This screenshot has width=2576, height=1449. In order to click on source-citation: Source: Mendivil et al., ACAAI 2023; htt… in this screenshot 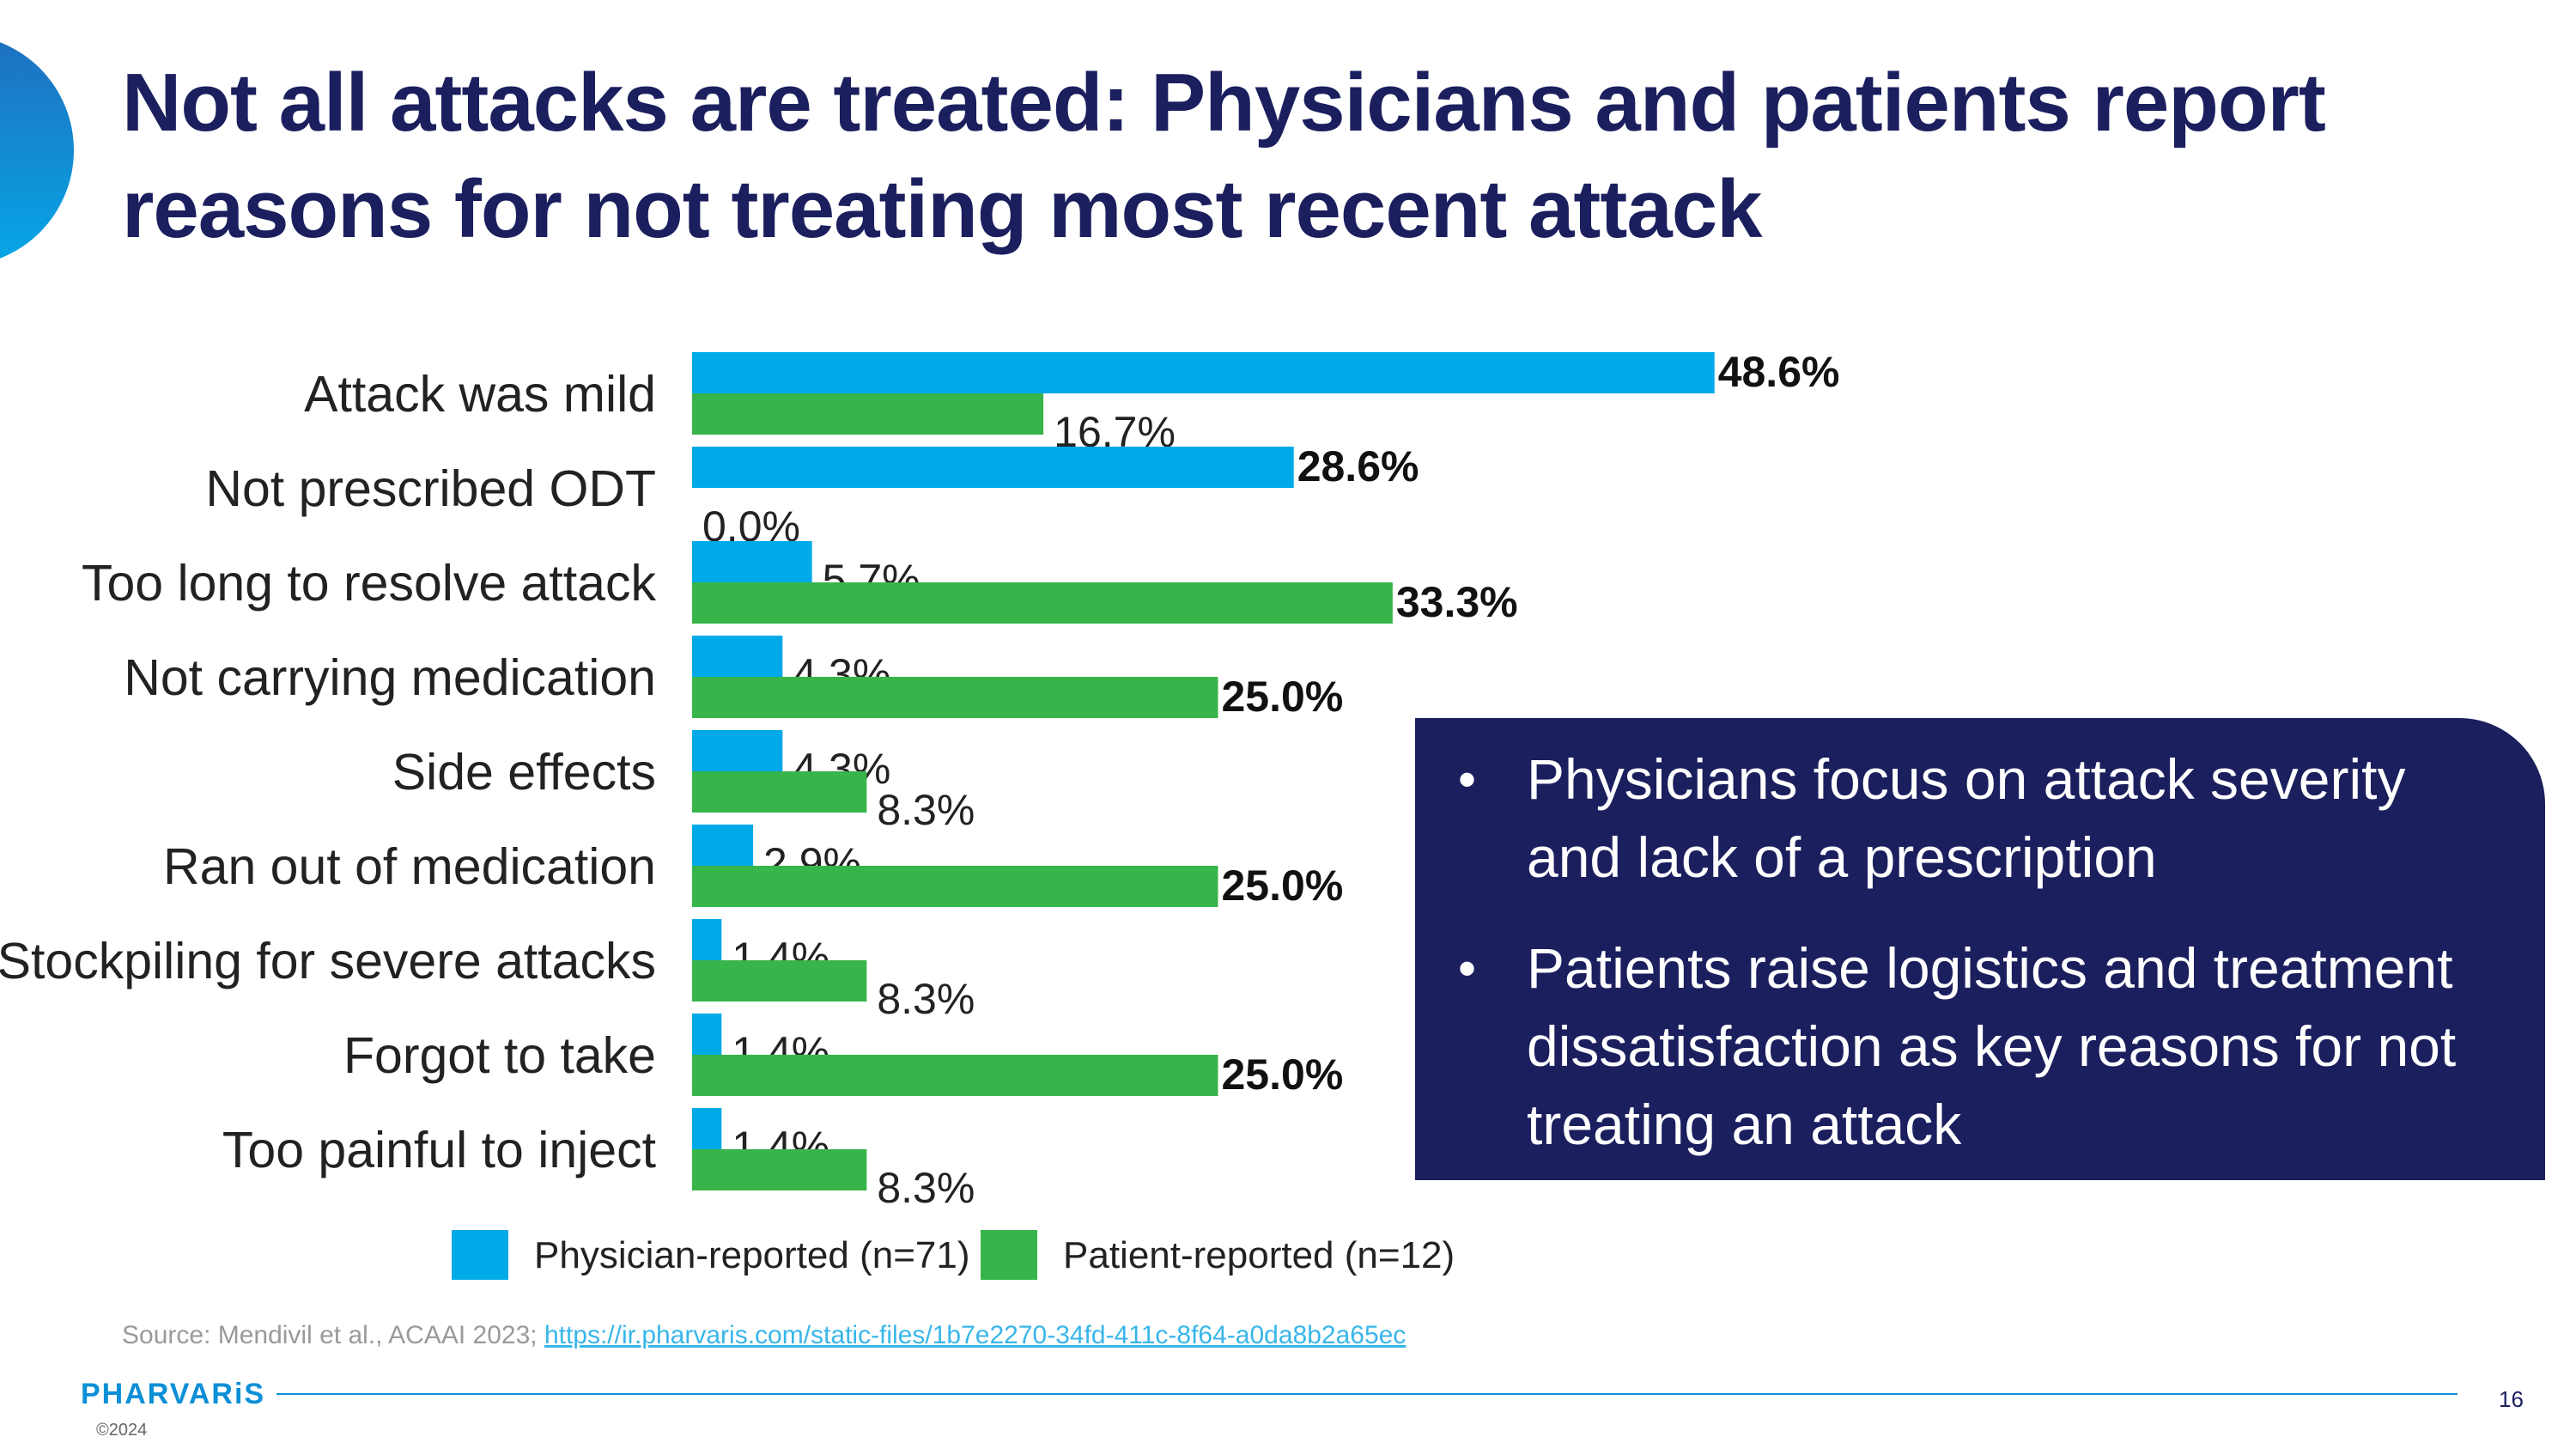, I will do `click(764, 1335)`.